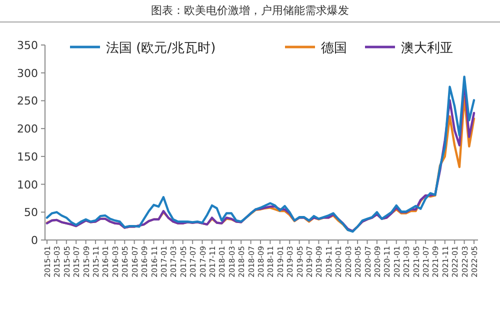 The image size is (500, 326). I want to click on y-tick-label: 200, so click(27, 129).